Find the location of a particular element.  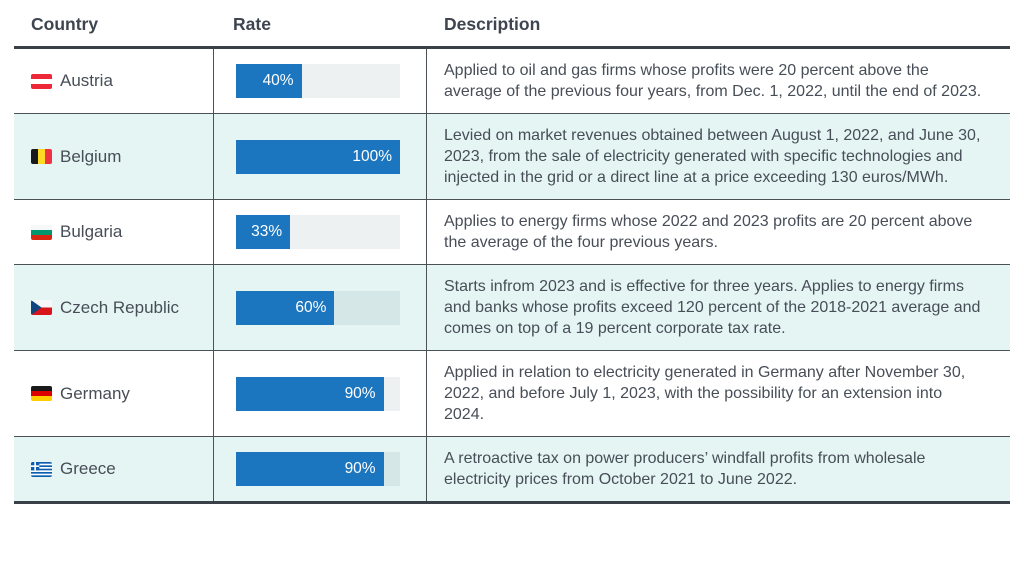

rate-bar-fill: 33% is located at coordinates (263, 232).